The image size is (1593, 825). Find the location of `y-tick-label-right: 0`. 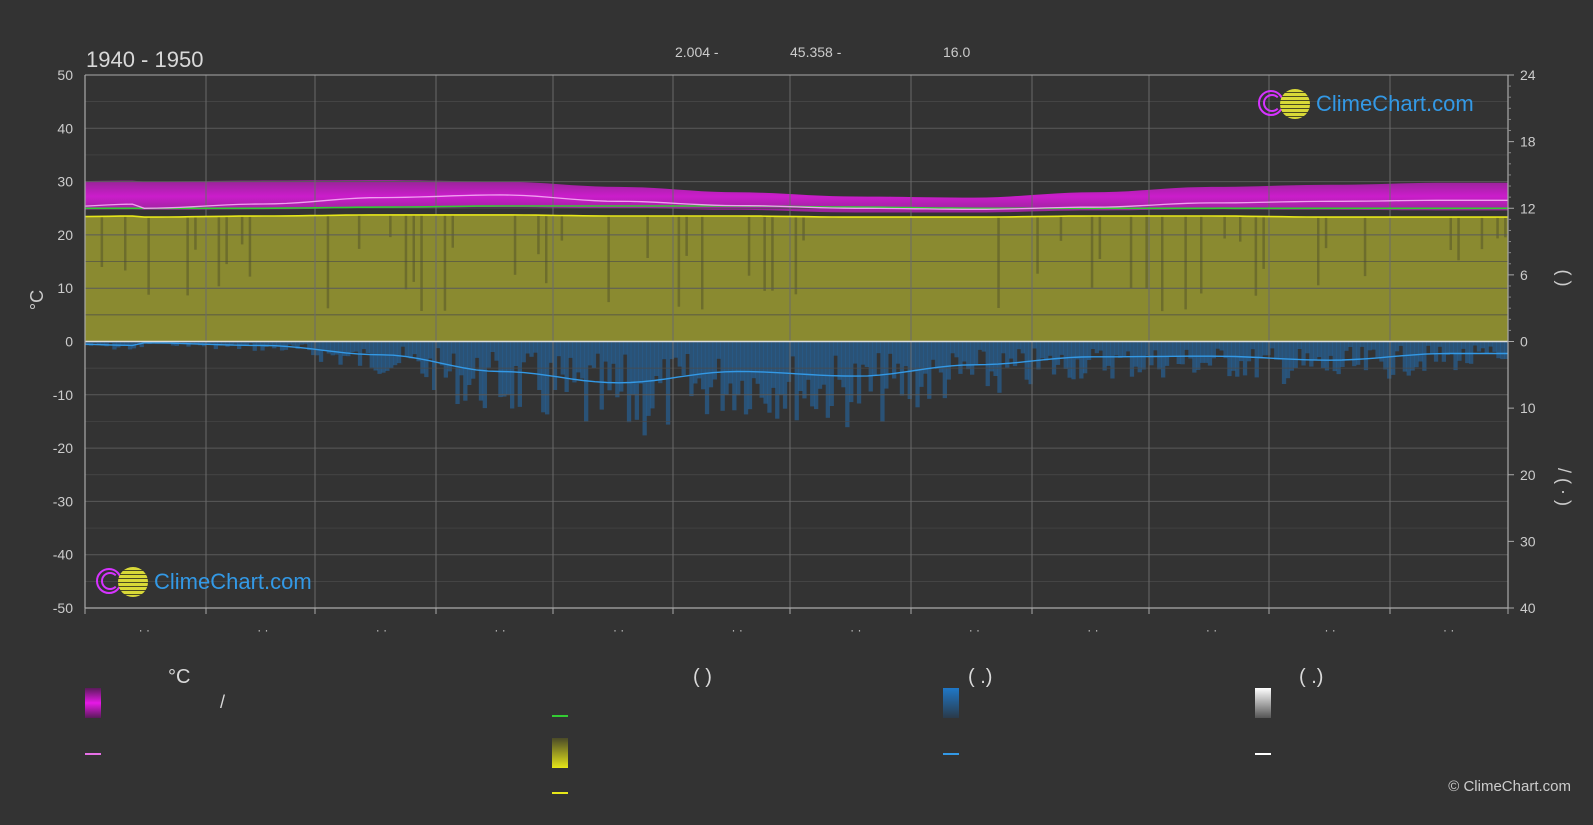

y-tick-label-right: 0 is located at coordinates (1524, 342).